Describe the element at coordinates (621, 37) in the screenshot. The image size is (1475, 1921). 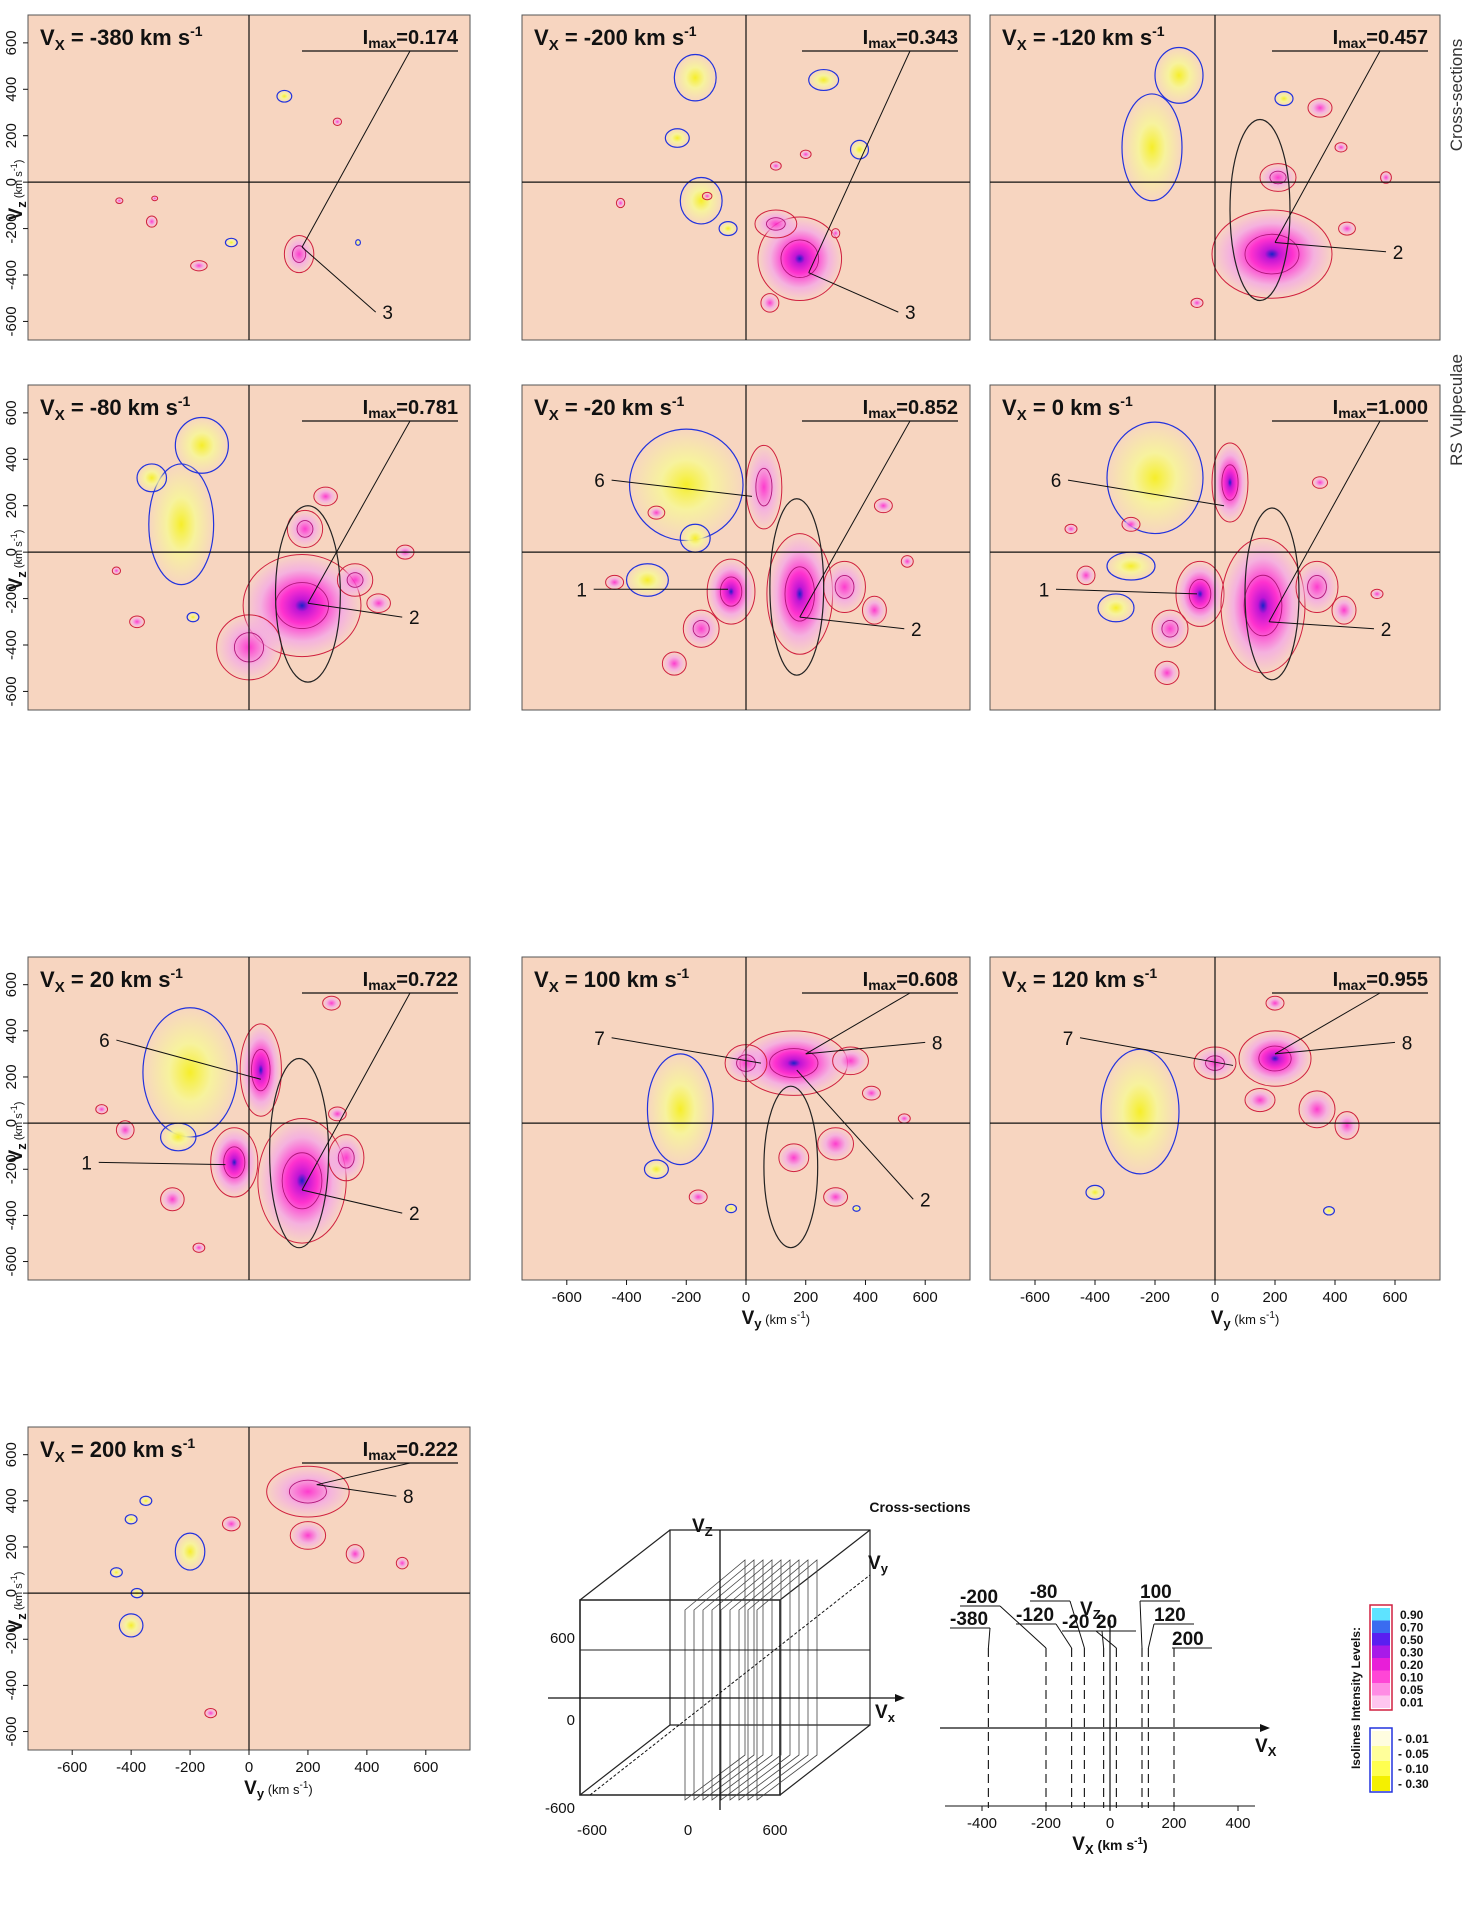
I see `vx-value: = -200 km s` at that location.